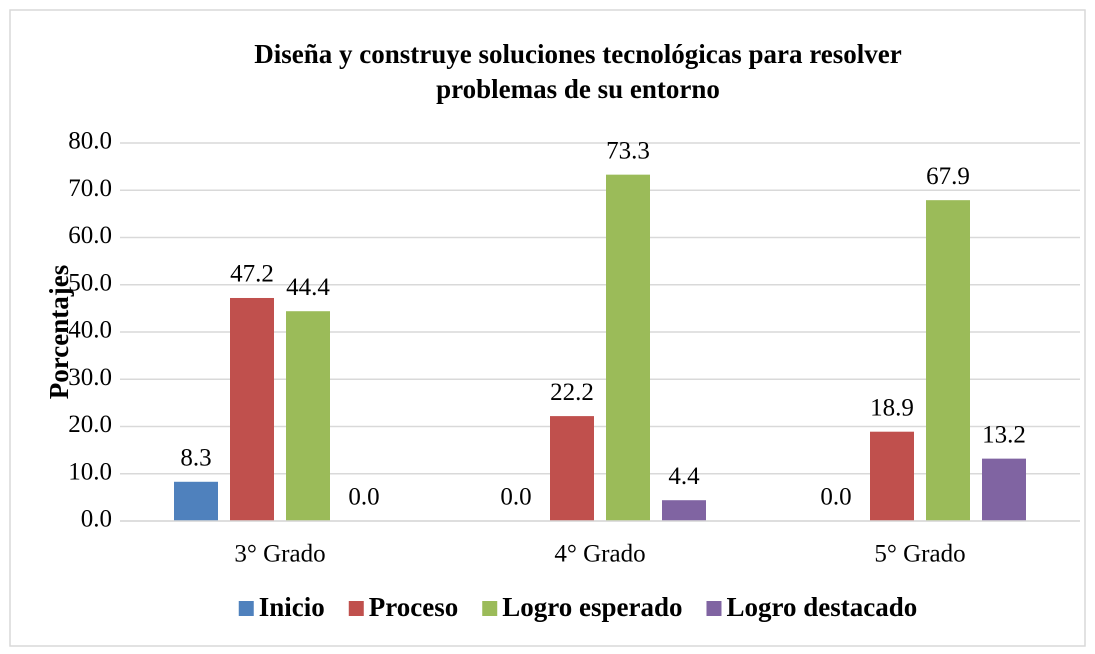 This screenshot has height=654, width=1095. Describe the element at coordinates (90, 330) in the screenshot. I see `y-tick-label: 40.0` at that location.